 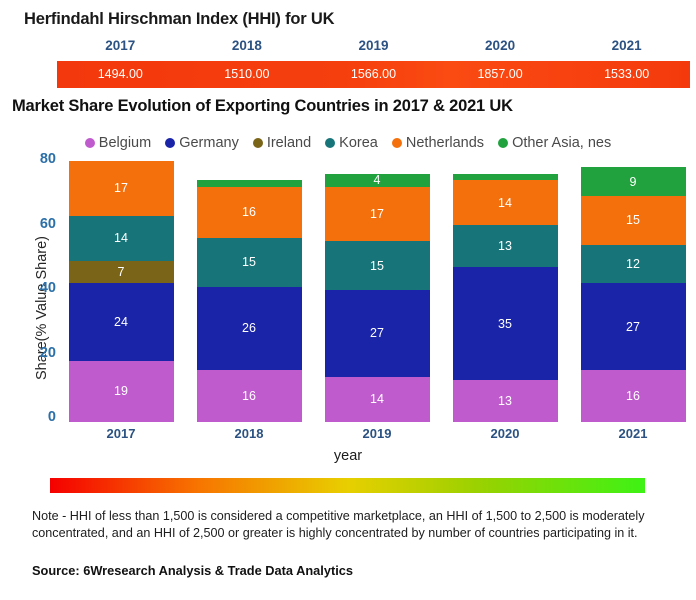 I want to click on hhi-year-label: 2018, so click(x=246, y=45).